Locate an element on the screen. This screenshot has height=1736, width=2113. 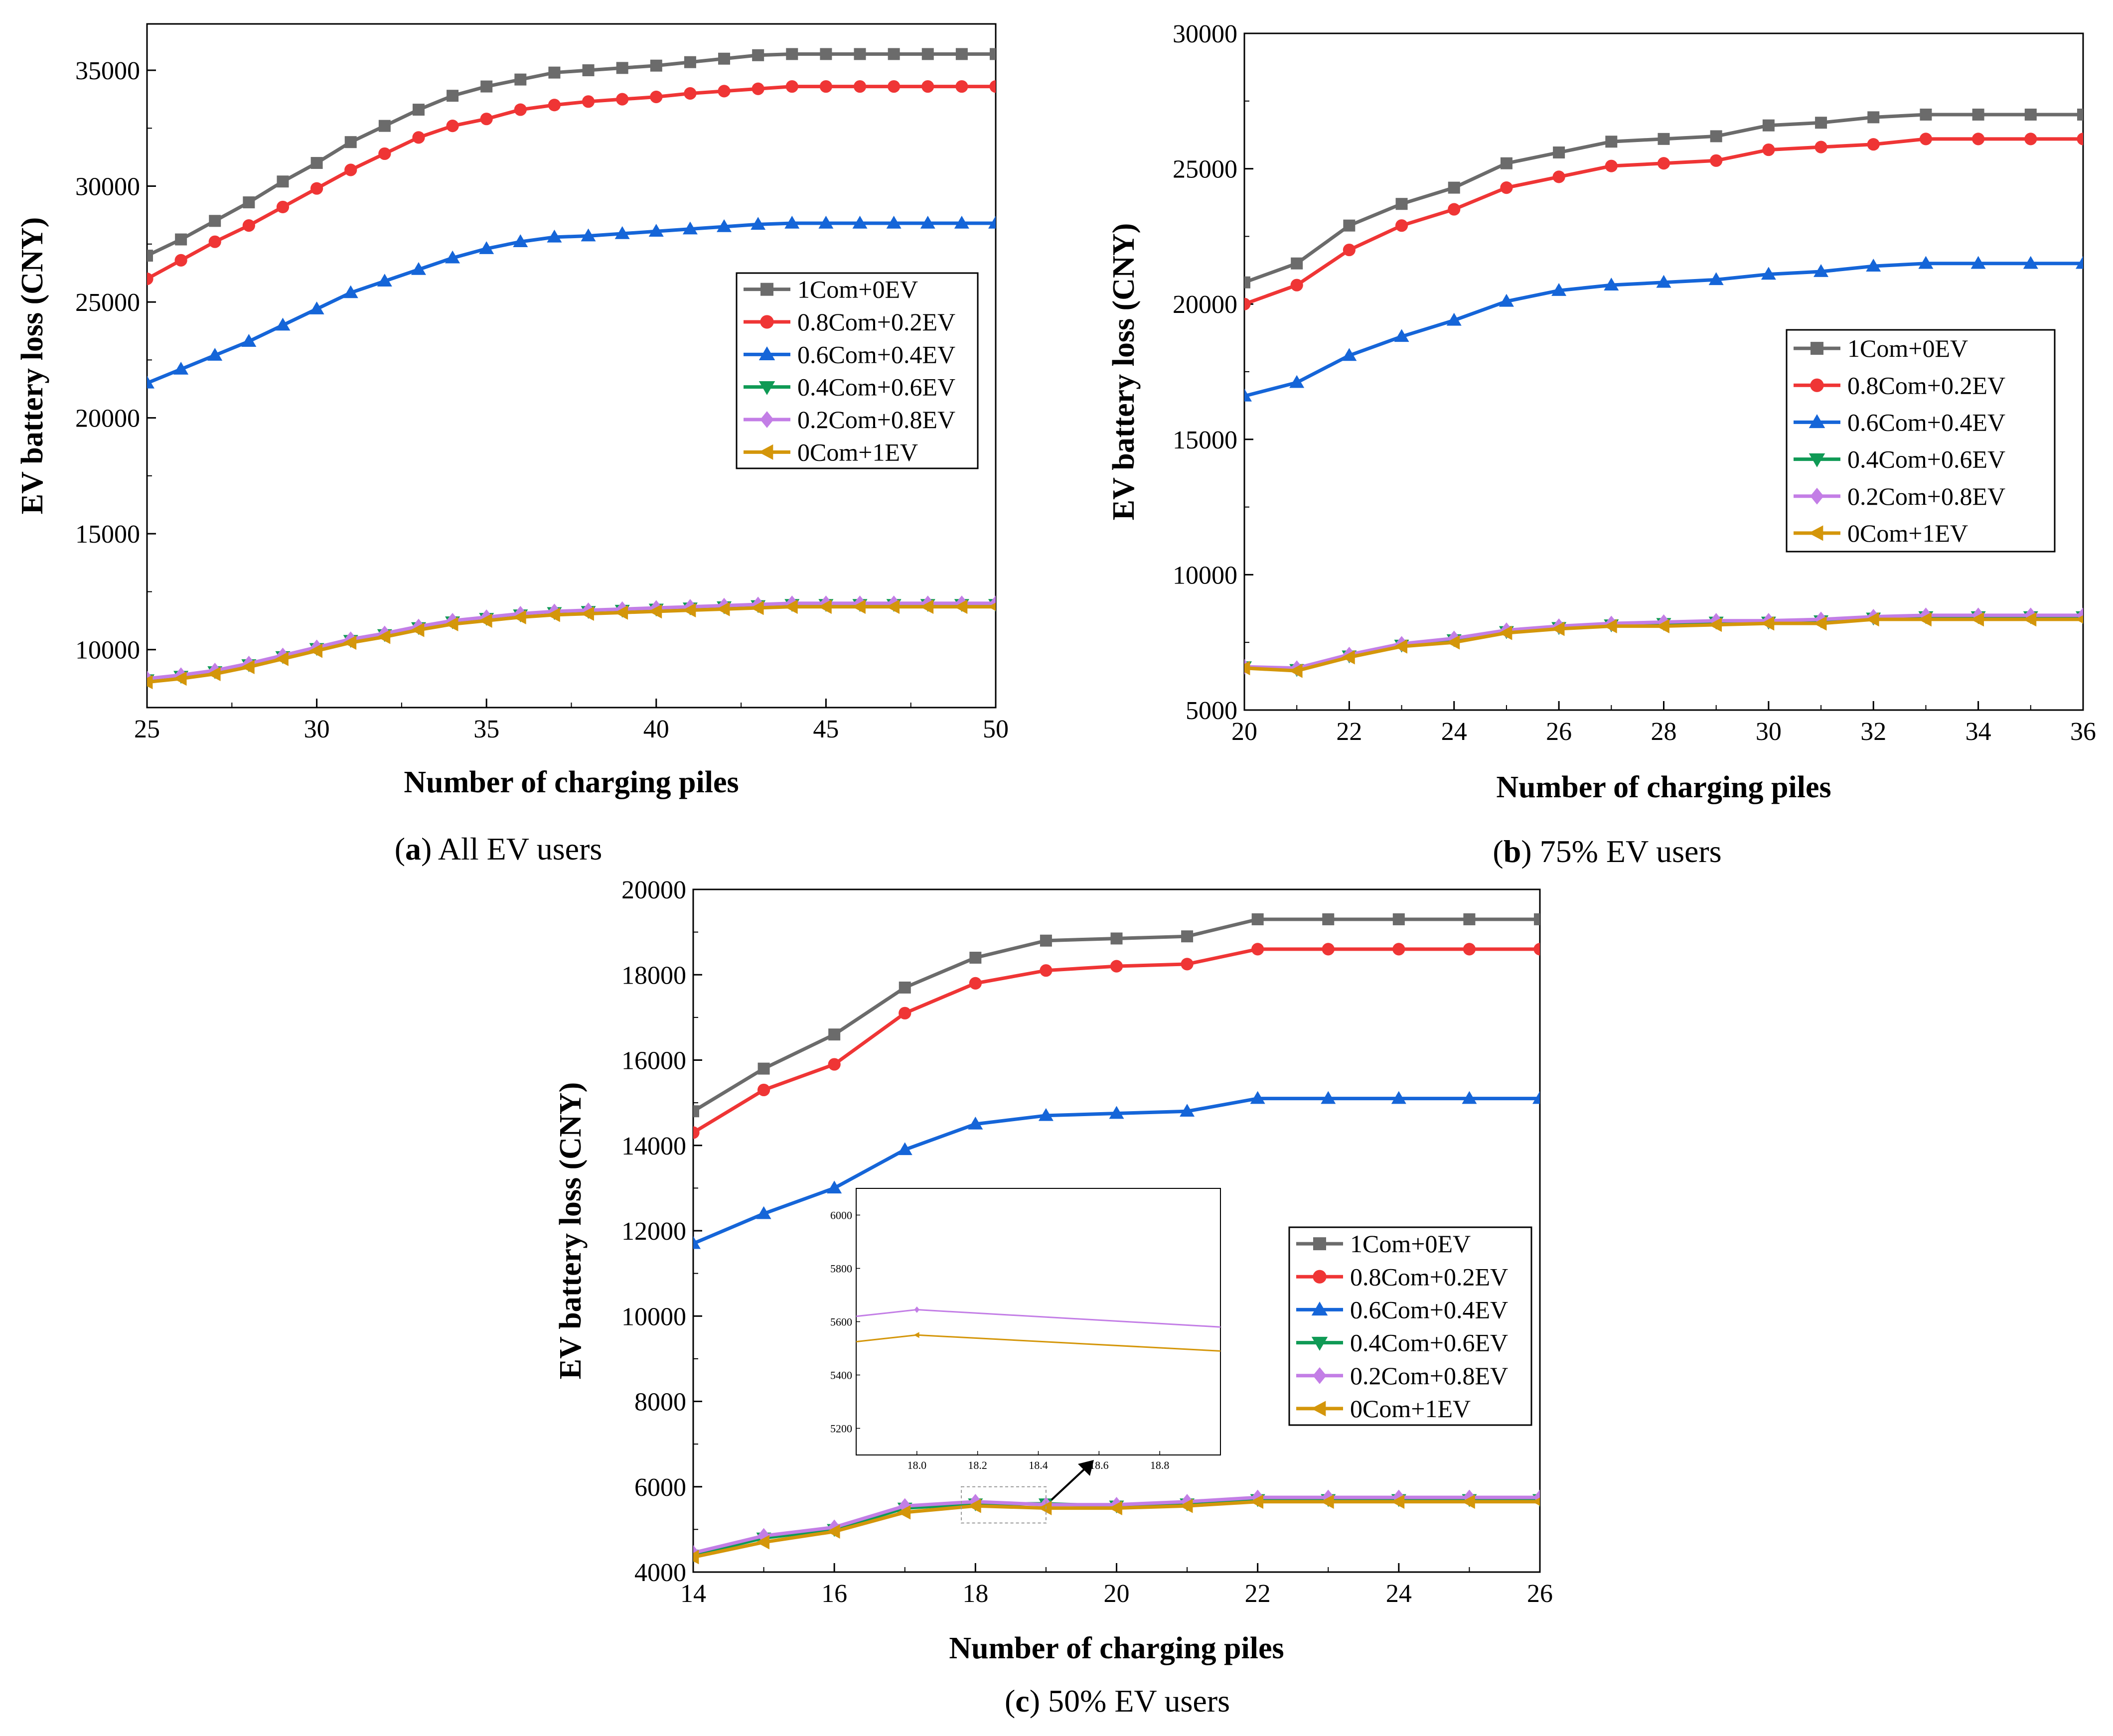
y-tick-label: 15000 is located at coordinates (108, 534).